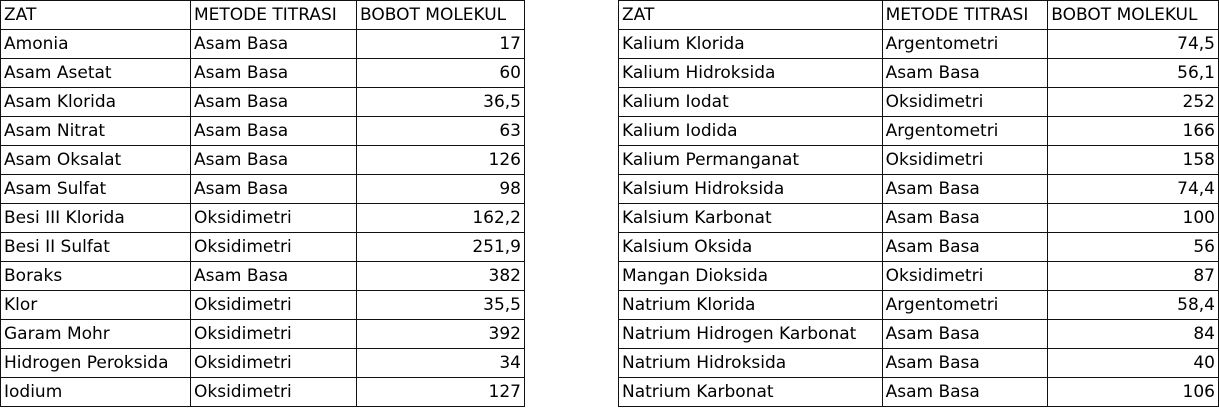 This screenshot has width=1219, height=408. What do you see at coordinates (95, 392) in the screenshot?
I see `cell-zat: Iodium` at bounding box center [95, 392].